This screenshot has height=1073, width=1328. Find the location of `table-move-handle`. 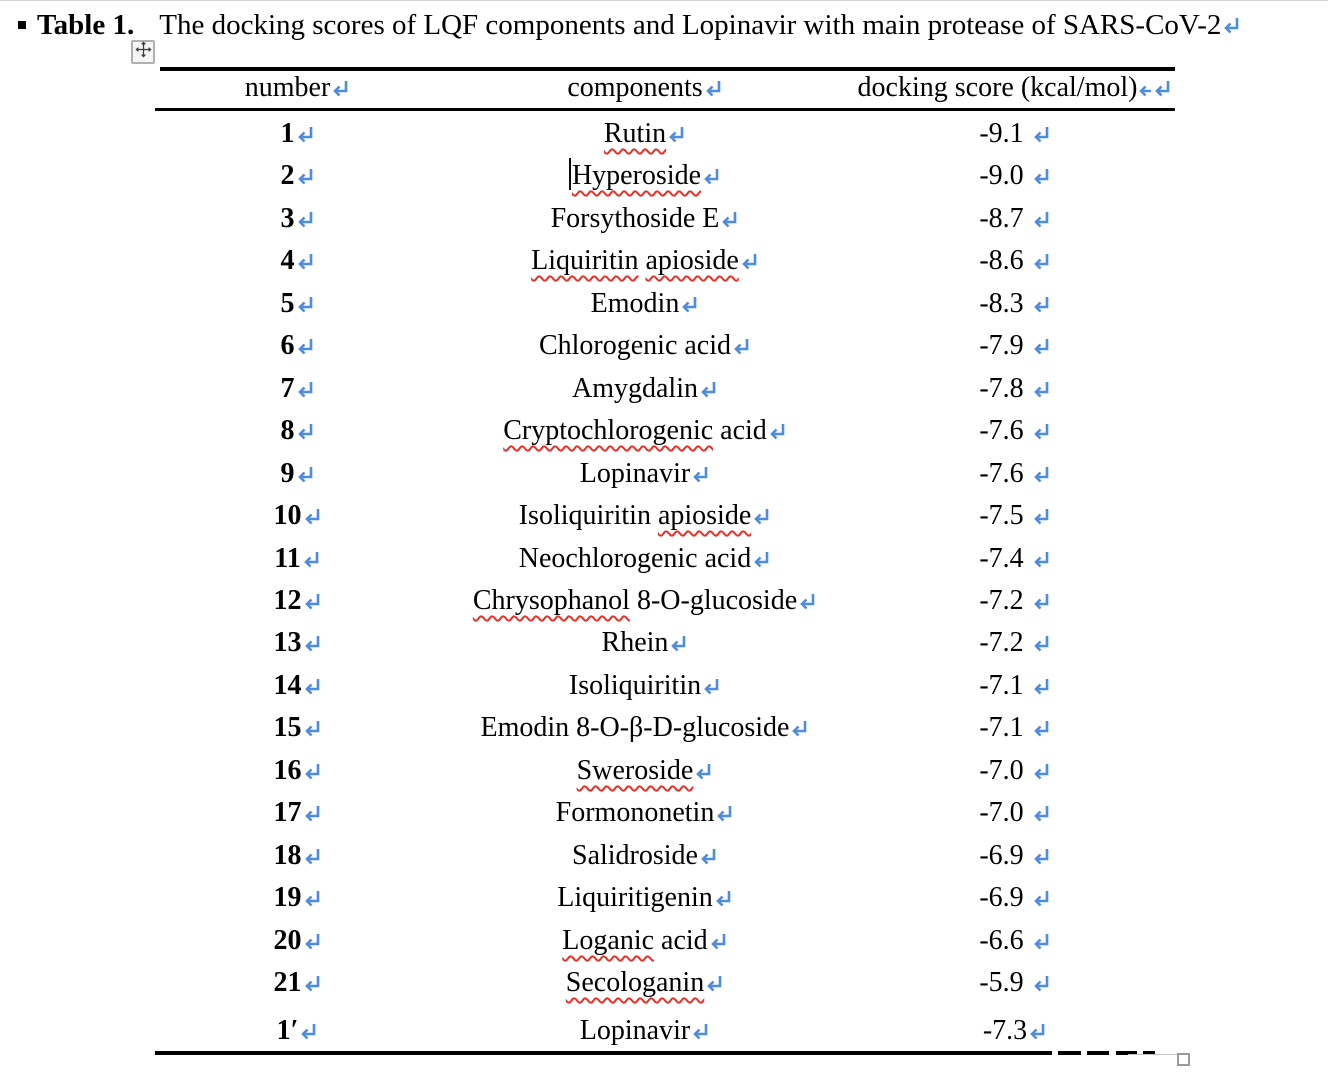

table-move-handle is located at coordinates (143, 52).